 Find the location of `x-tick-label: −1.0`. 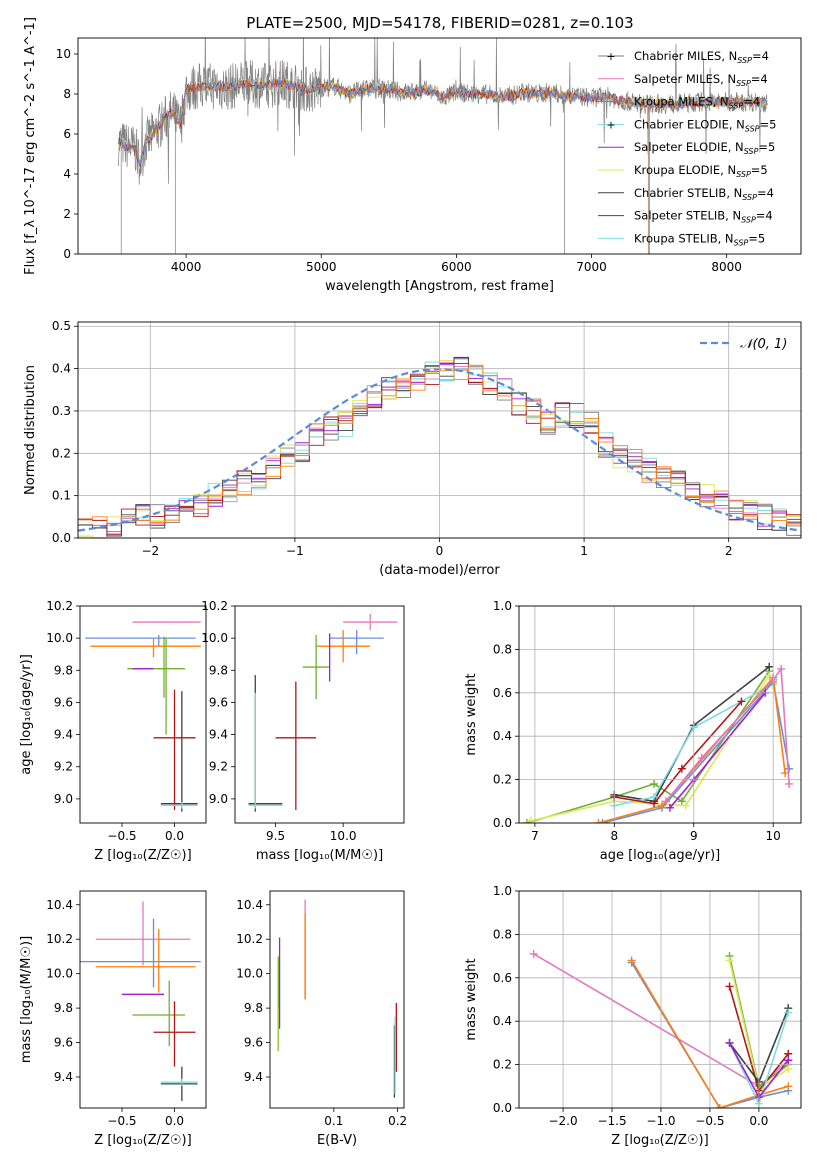

x-tick-label: −1.0 is located at coordinates (660, 1121).